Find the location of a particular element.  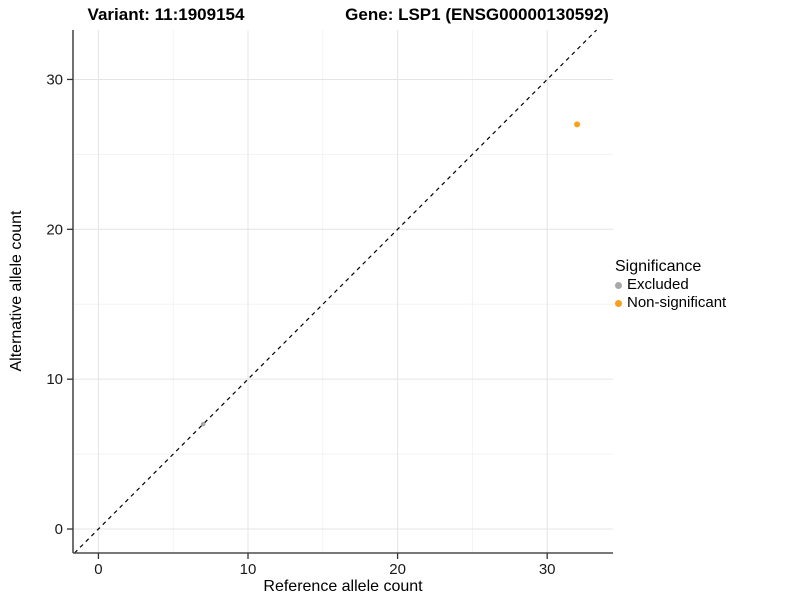

legend: Significance Excluded Non-significant is located at coordinates (670, 284).